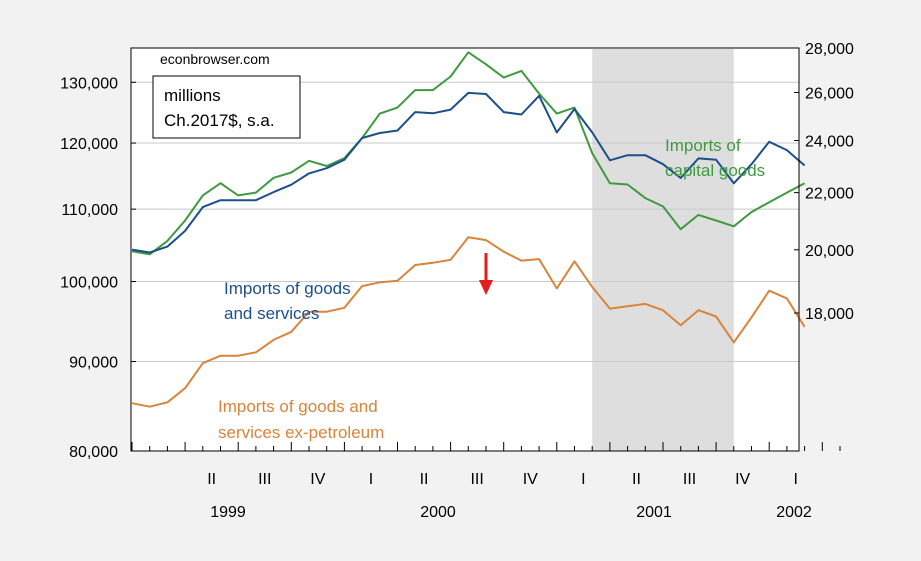  I want to click on x-year-label: 2001, so click(654, 512).